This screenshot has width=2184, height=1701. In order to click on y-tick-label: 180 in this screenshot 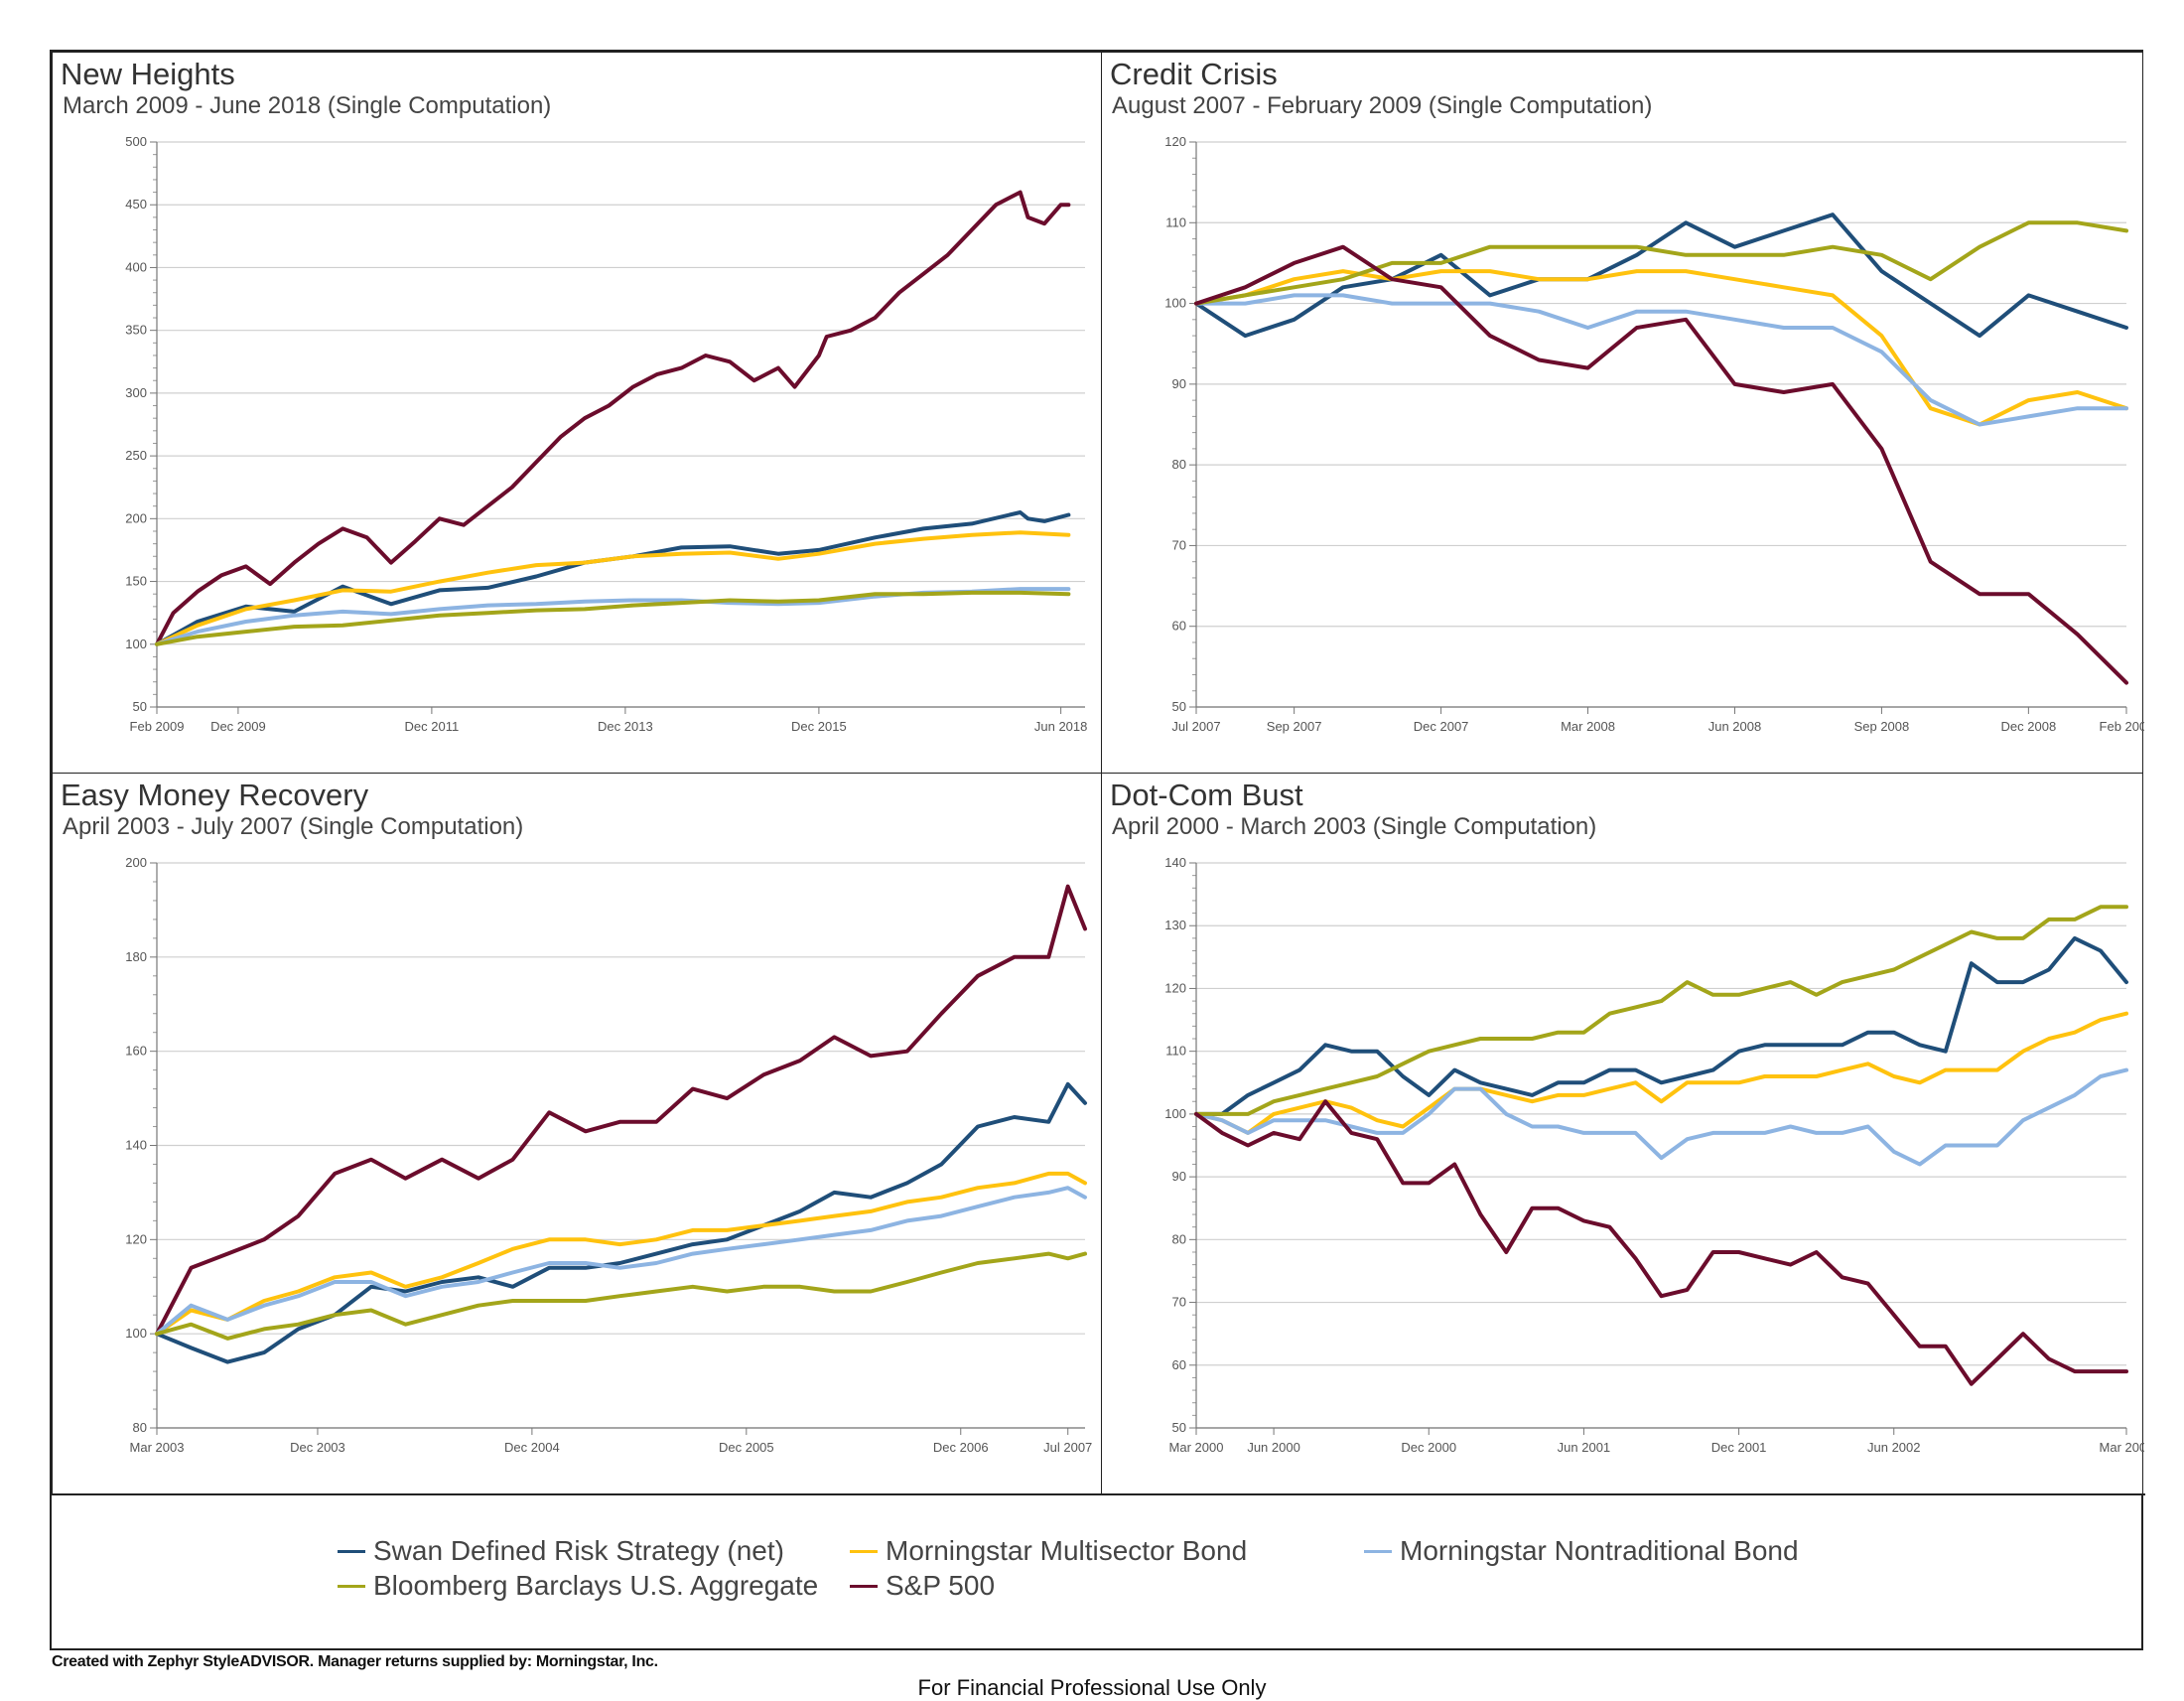, I will do `click(136, 956)`.